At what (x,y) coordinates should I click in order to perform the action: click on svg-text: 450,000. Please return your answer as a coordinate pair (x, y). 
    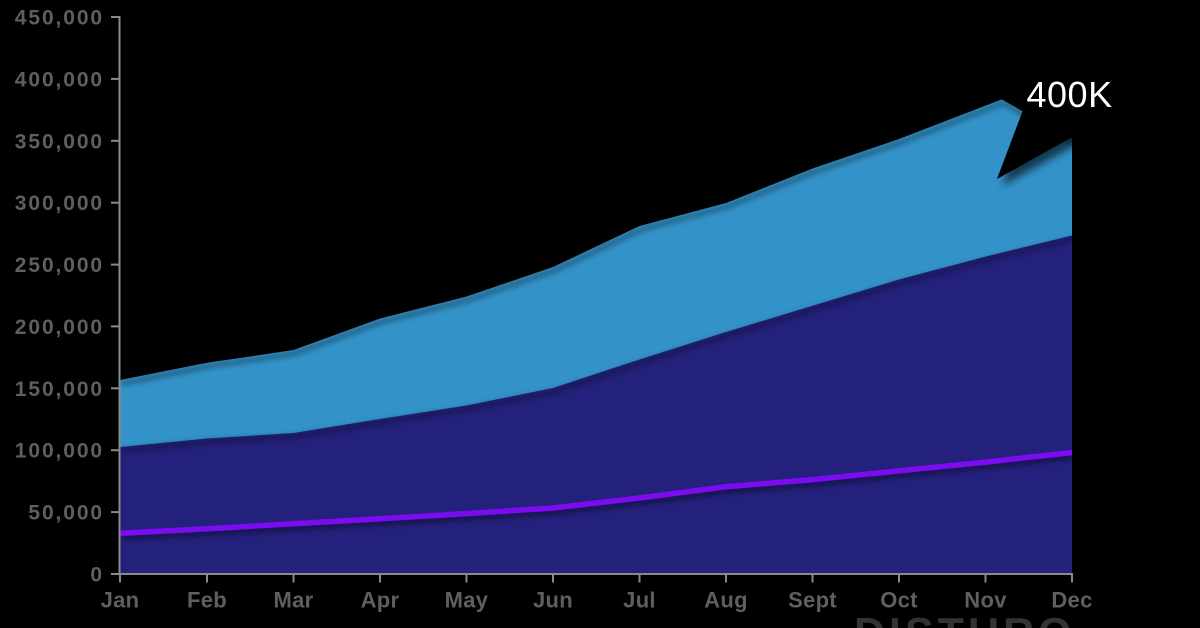
    Looking at the image, I should click on (59, 18).